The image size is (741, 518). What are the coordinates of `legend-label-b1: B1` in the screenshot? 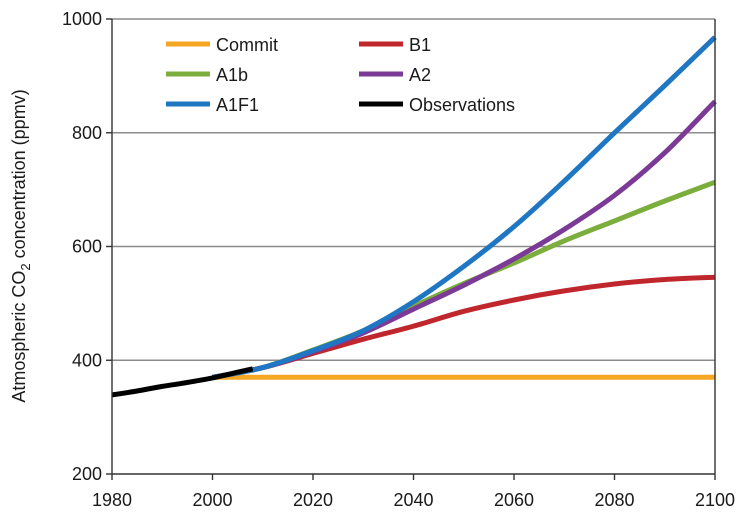 It's located at (420, 45).